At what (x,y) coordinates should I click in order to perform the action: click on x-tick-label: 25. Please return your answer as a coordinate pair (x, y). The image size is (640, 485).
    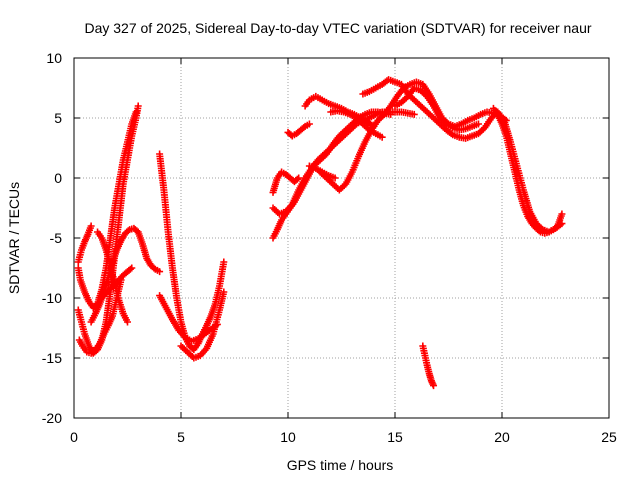
    Looking at the image, I should click on (609, 437).